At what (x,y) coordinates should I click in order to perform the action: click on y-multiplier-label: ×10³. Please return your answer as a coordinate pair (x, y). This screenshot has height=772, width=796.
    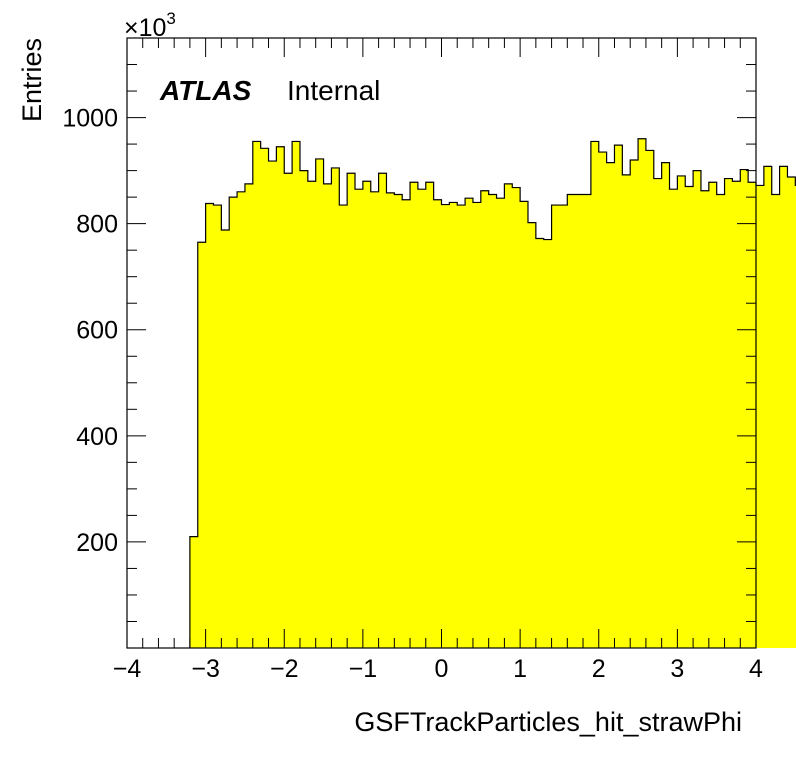
    Looking at the image, I should click on (150, 25).